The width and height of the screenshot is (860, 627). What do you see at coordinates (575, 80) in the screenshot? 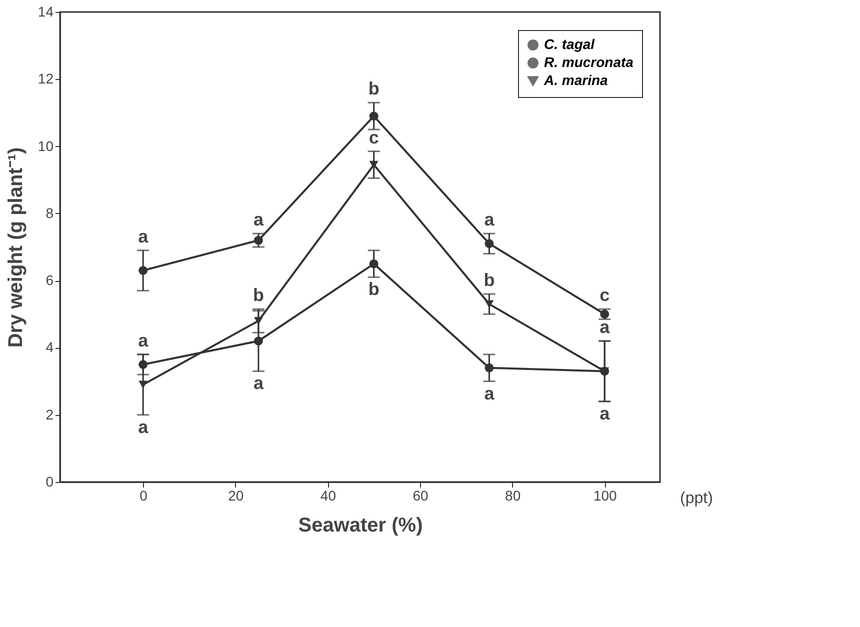
I see `legend-label: A. marina` at bounding box center [575, 80].